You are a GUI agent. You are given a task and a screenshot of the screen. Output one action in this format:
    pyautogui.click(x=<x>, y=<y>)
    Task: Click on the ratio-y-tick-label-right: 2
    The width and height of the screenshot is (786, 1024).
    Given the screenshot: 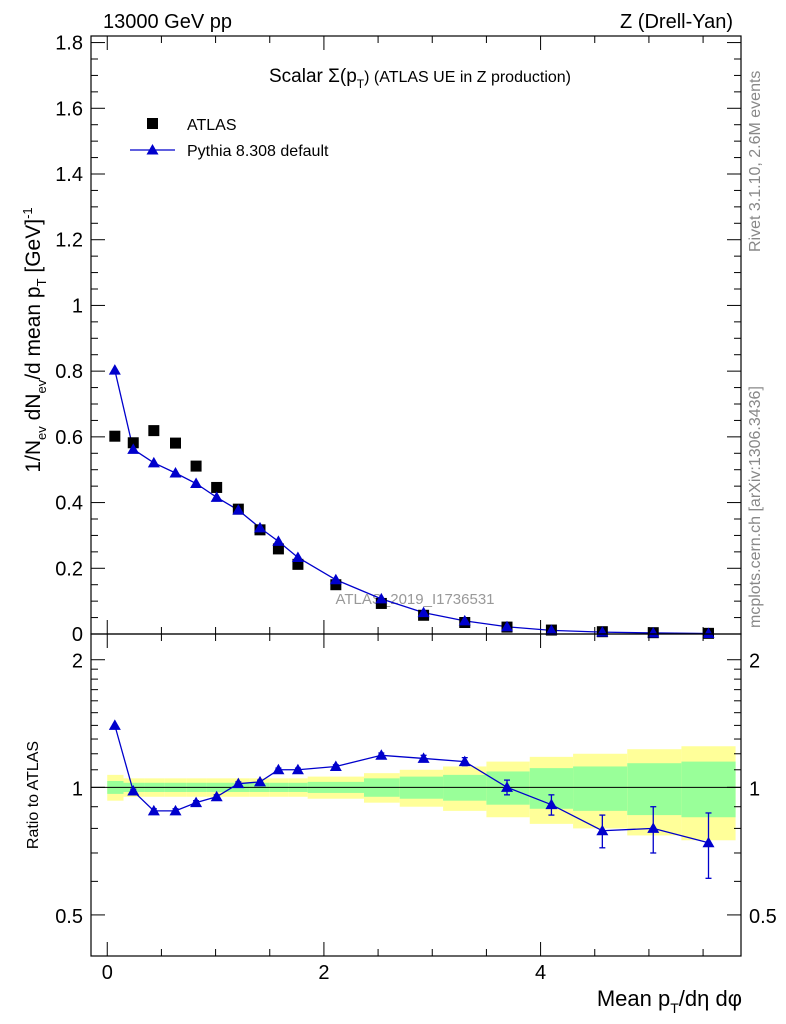 What is the action you would take?
    pyautogui.click(x=754, y=662)
    